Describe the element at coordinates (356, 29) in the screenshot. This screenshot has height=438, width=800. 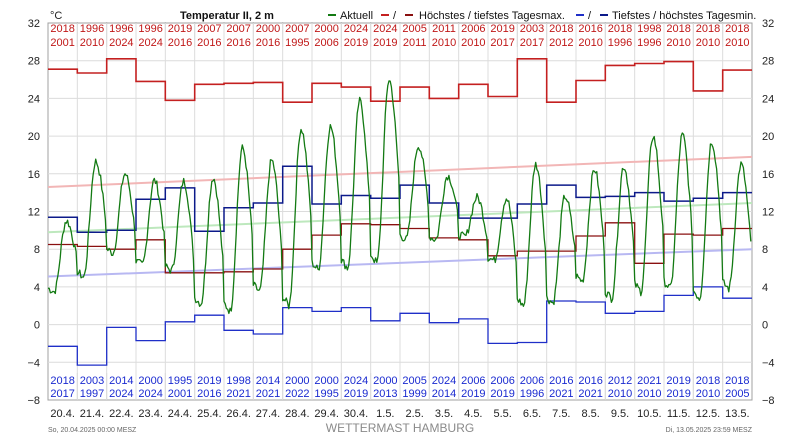
I see `year-record-max-high: 2024` at that location.